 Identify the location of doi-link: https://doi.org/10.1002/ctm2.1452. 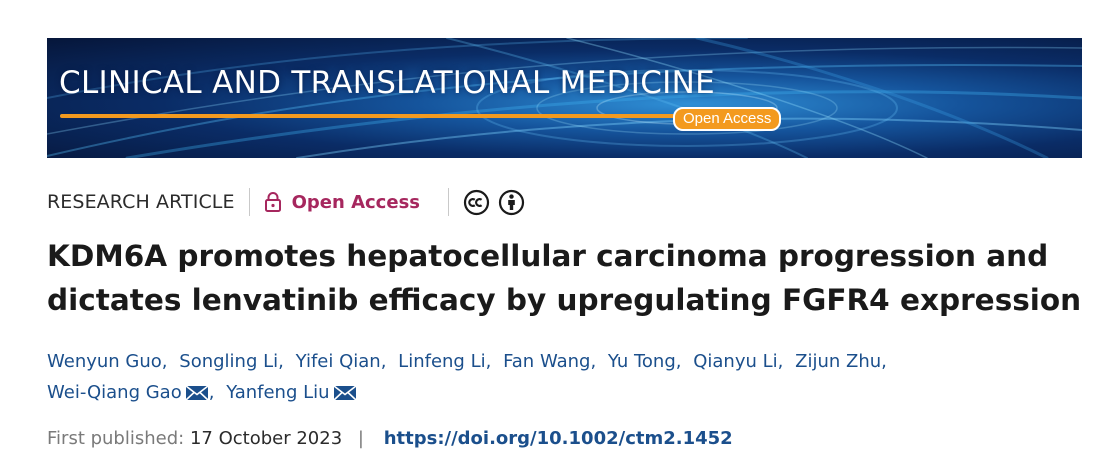
(558, 438).